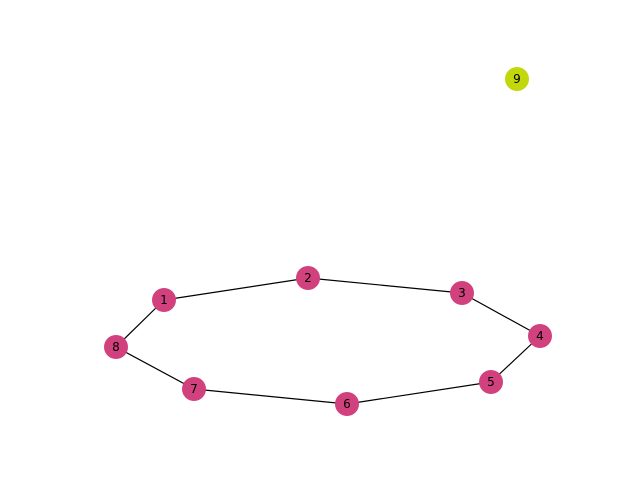 Image resolution: width=640 pixels, height=480 pixels. I want to click on node-label: 8, so click(116, 347).